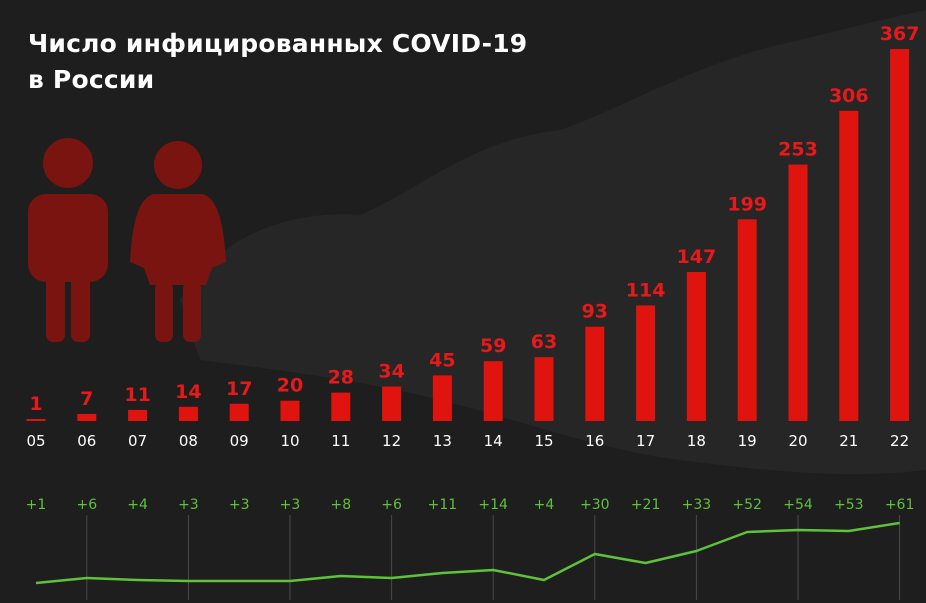  Describe the element at coordinates (798, 150) in the screenshot. I see `bar-value-label-20: 253` at that location.